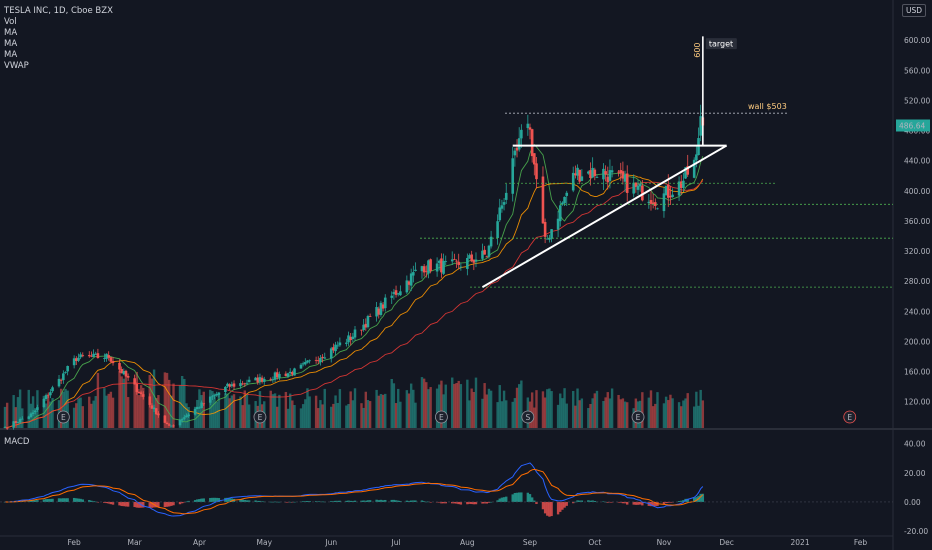  Describe the element at coordinates (11, 44) in the screenshot. I see `legend-ma-2: MA` at that location.